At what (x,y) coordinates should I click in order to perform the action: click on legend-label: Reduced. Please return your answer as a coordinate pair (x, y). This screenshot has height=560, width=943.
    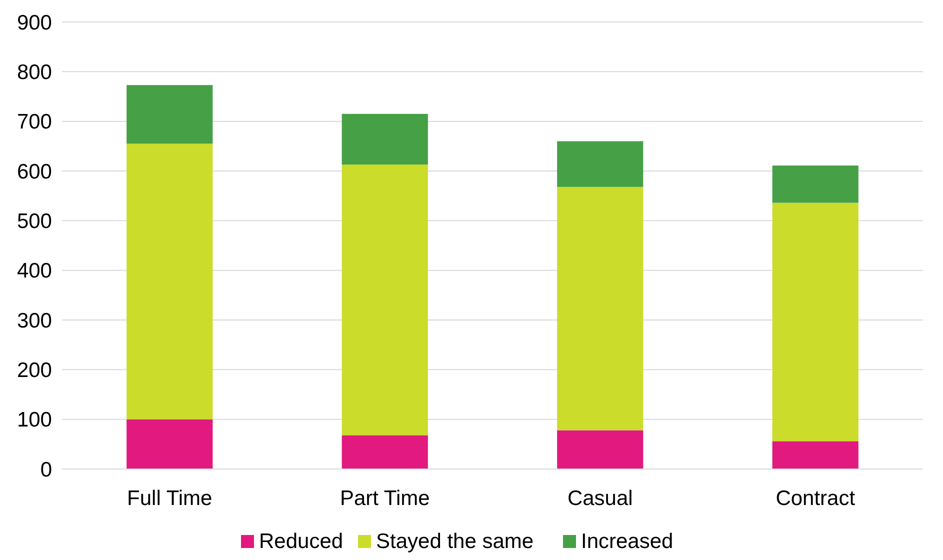
    Looking at the image, I should click on (301, 541).